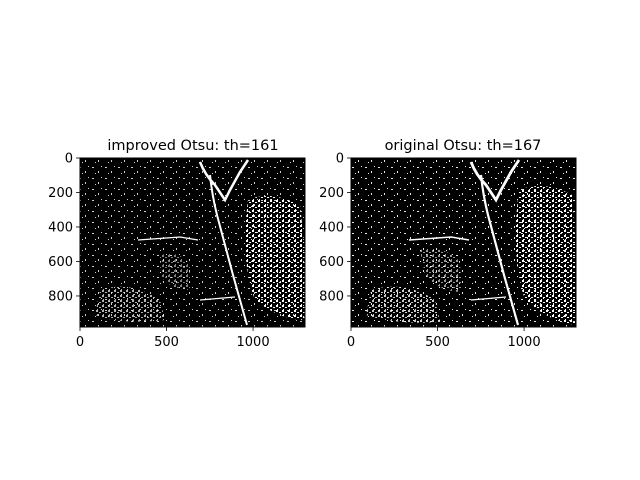 The image size is (640, 480). I want to click on subplot-title: original Otsu: th=167, so click(463, 146).